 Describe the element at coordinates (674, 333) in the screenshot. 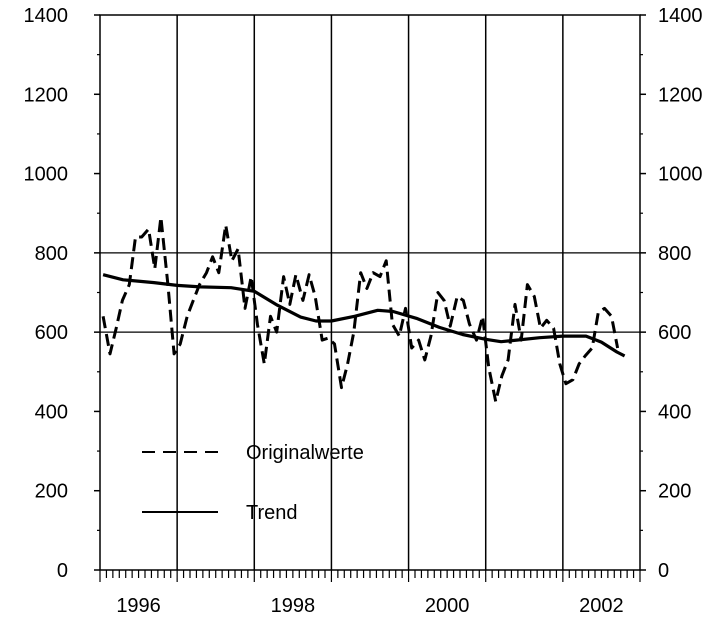

I see `right-y-tick-label: 600` at that location.